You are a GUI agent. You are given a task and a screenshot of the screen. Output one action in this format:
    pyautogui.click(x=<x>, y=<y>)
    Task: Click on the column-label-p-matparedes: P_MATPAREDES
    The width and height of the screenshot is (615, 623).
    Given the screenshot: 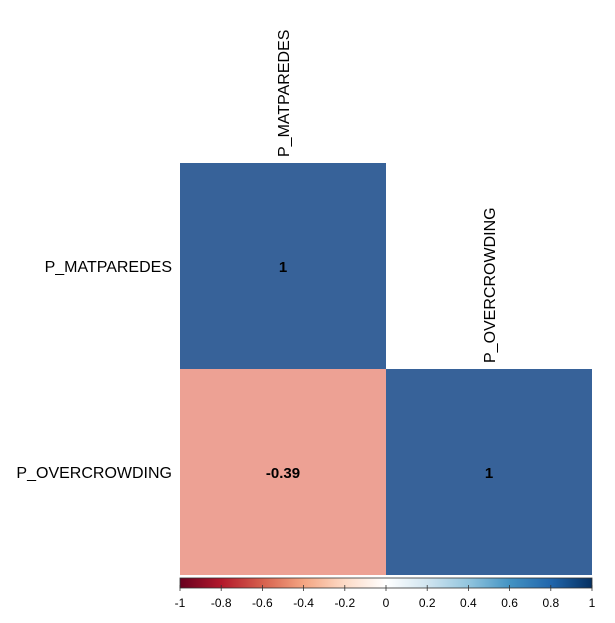 What is the action you would take?
    pyautogui.click(x=284, y=93)
    